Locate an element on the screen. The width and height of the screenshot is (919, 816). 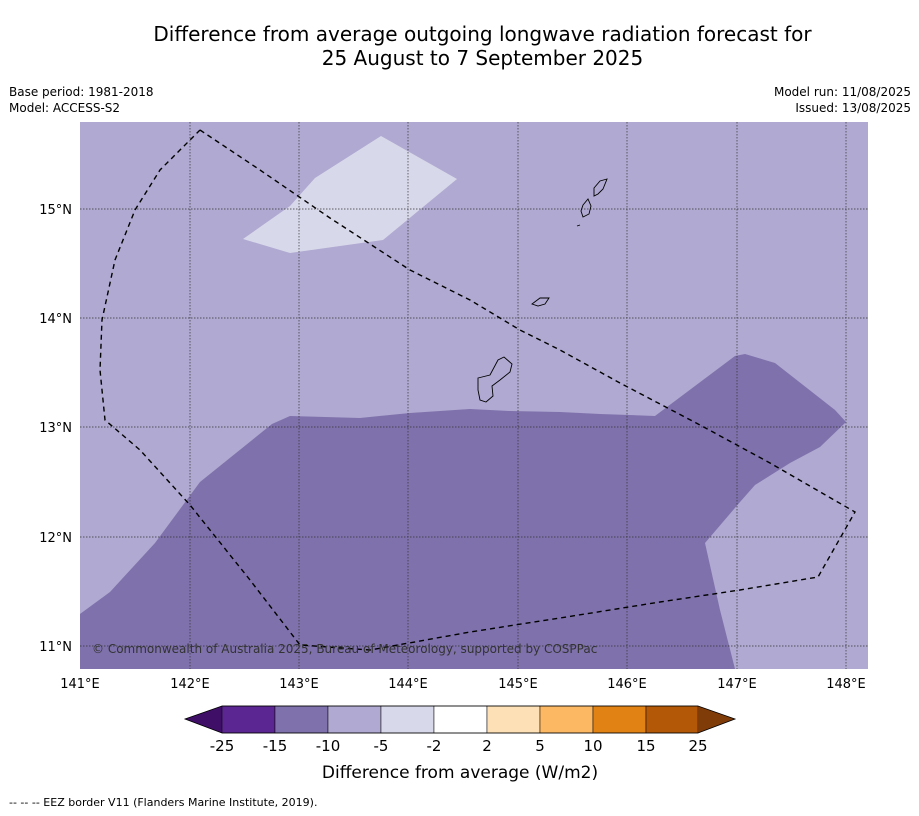
lon-tick-label: 148°E is located at coordinates (846, 684).